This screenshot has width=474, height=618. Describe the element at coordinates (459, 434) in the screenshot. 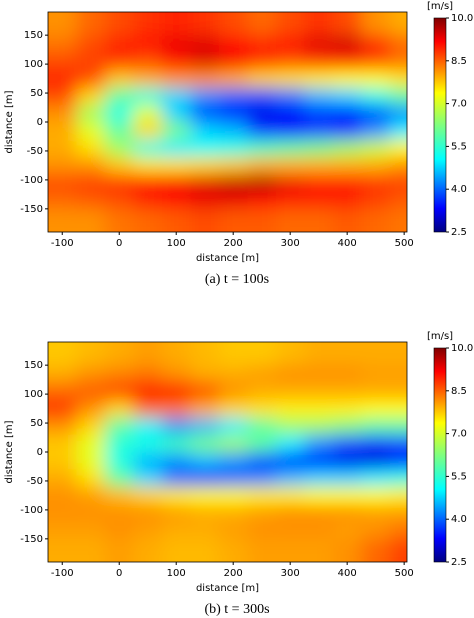

I see `colorbar-tick-label: 7.0` at that location.